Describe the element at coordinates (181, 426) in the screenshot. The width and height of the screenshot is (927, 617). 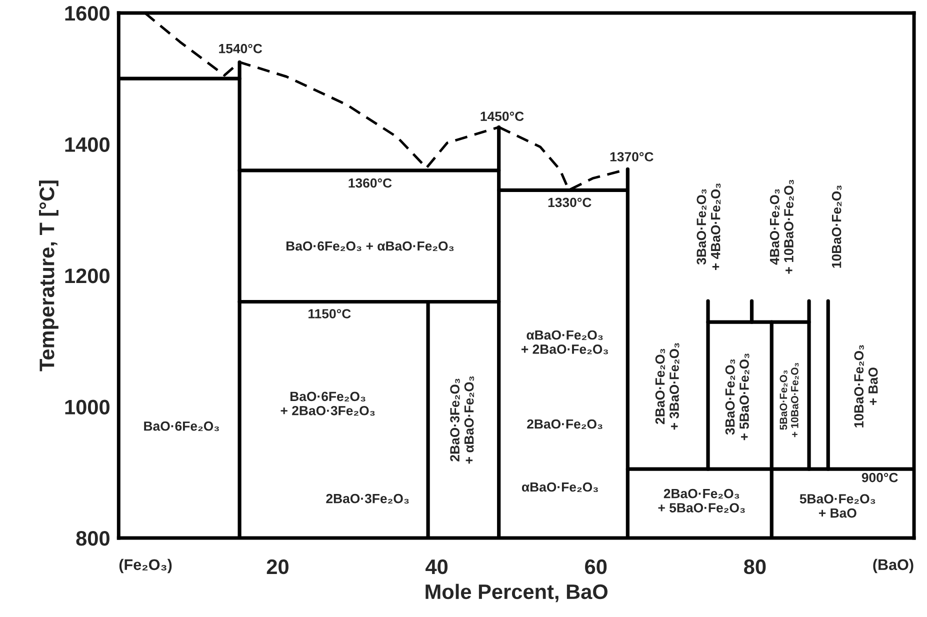
I see `annotation: BaO·6Fe₂O₃` at that location.